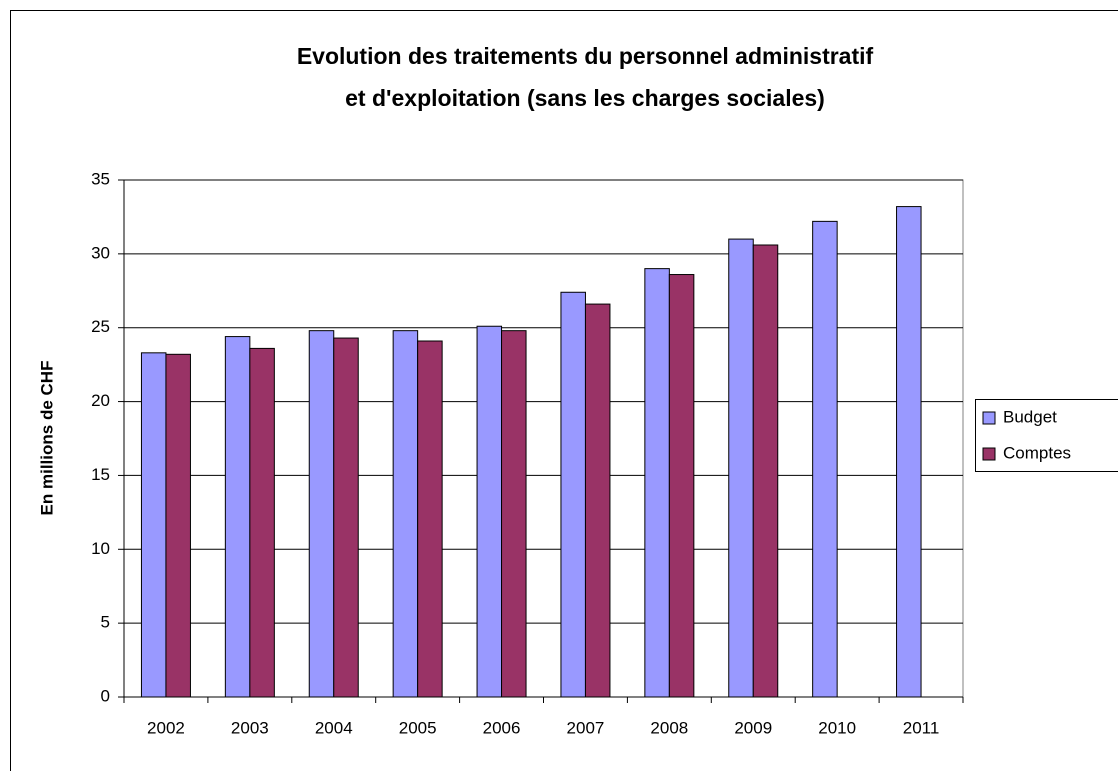 This screenshot has width=1118, height=771. Describe the element at coordinates (100, 252) in the screenshot. I see `y-tick-label: 30` at that location.